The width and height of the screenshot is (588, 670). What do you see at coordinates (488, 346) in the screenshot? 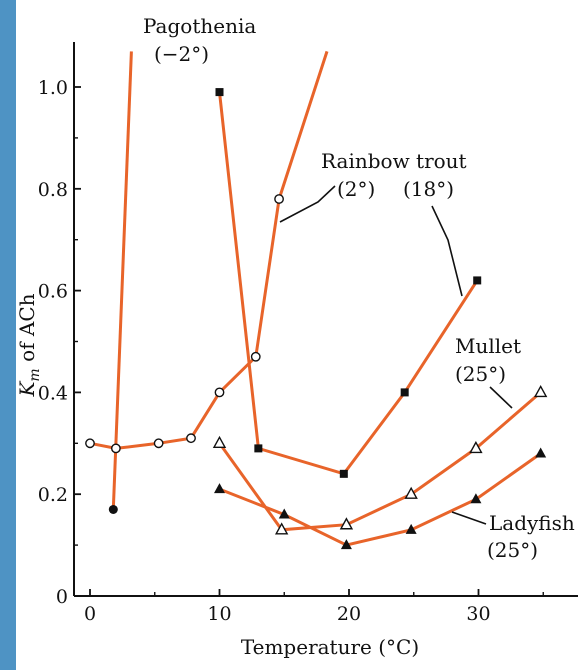
I see `annotation-mullet-name: Mullet` at bounding box center [488, 346].